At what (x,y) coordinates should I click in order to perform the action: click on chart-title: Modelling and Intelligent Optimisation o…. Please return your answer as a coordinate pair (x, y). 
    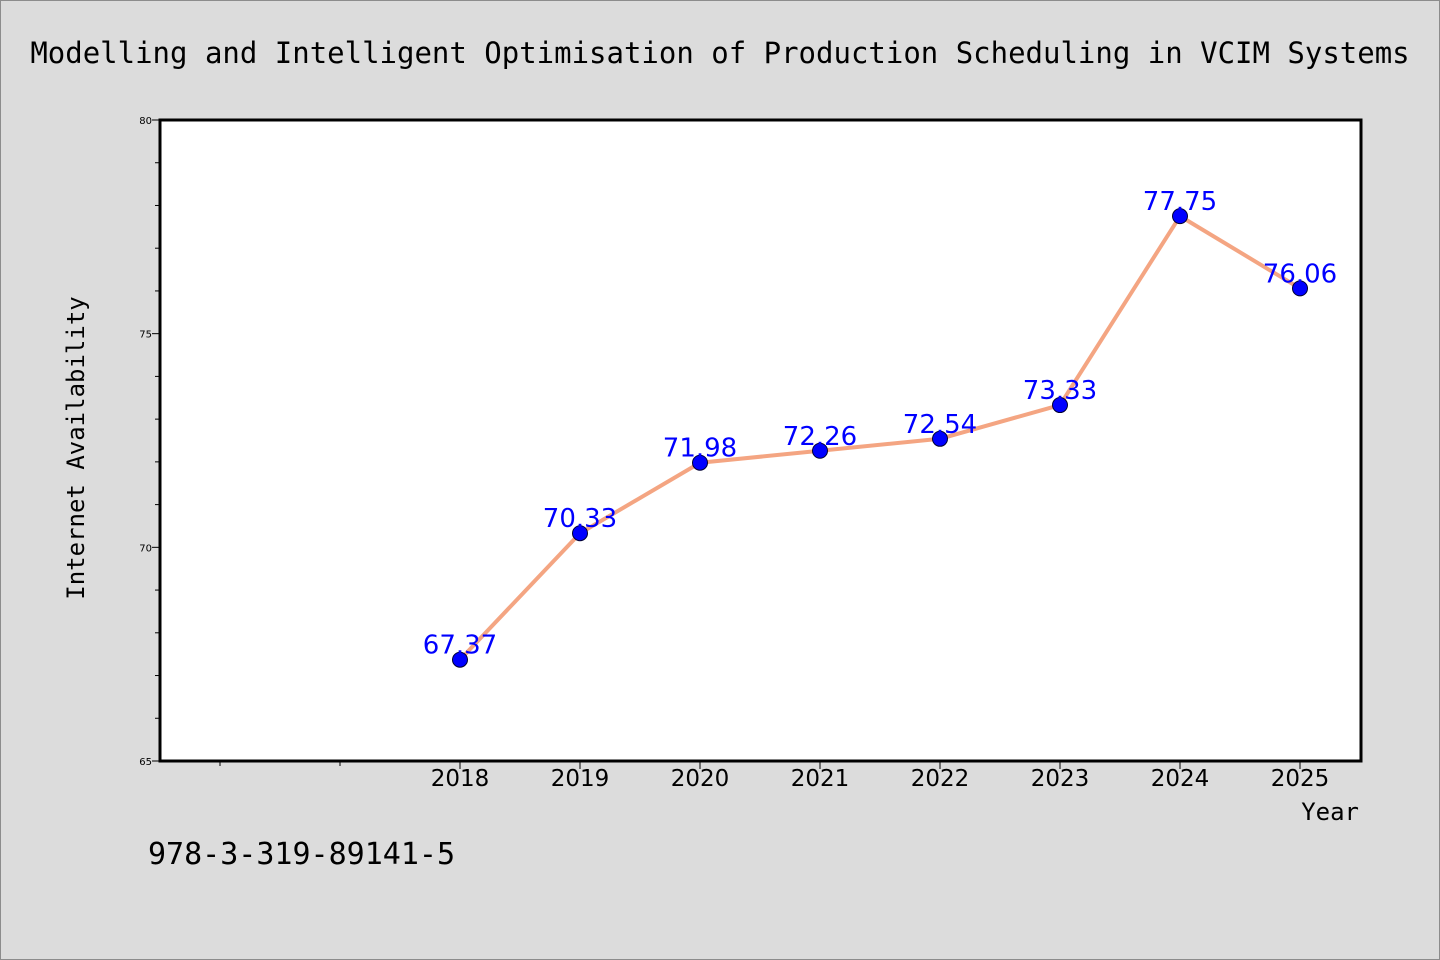
    Looking at the image, I should click on (719, 53).